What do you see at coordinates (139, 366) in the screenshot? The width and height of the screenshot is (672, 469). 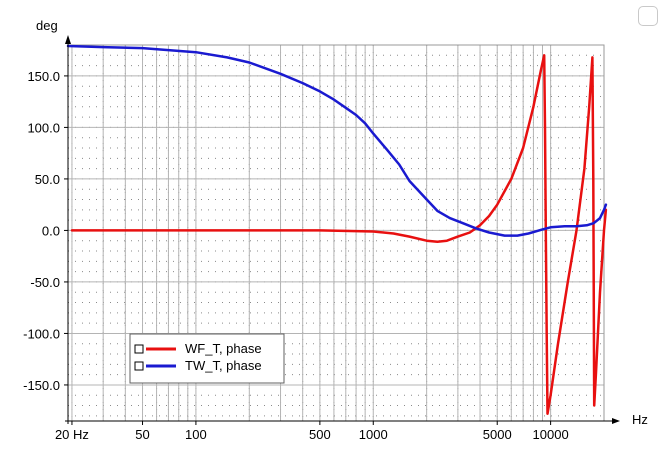 I see `legend-checkbox-tw` at bounding box center [139, 366].